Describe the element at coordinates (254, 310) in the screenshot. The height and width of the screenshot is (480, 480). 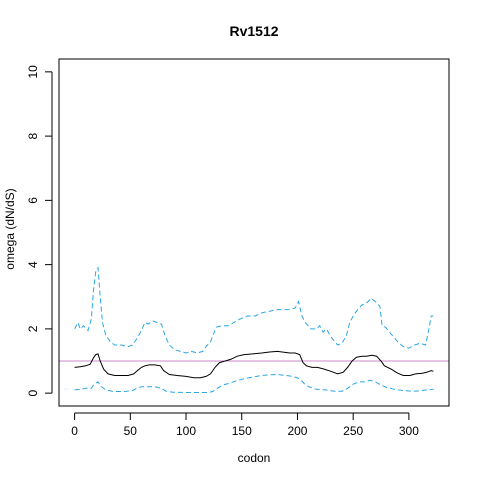
I see `upper-bound-line` at that location.